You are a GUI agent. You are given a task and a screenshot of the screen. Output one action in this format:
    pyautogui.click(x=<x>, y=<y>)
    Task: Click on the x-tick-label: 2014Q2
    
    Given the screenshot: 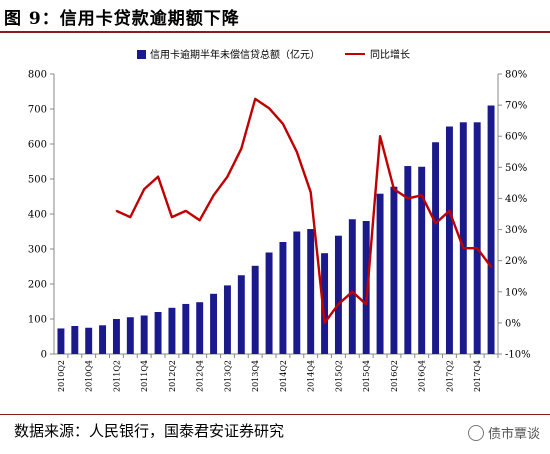 What is the action you would take?
    pyautogui.click(x=283, y=376)
    